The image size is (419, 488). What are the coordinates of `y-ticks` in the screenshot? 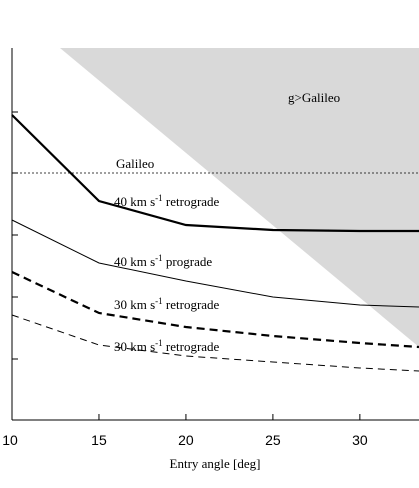 It's located at (15, 266).